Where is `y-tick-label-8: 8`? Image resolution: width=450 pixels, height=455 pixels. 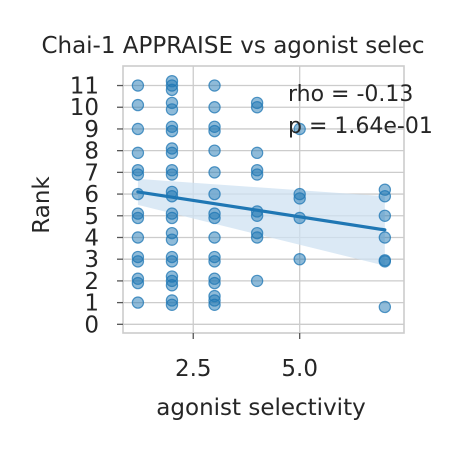 y-tick-label-8: 8 is located at coordinates (91, 152).